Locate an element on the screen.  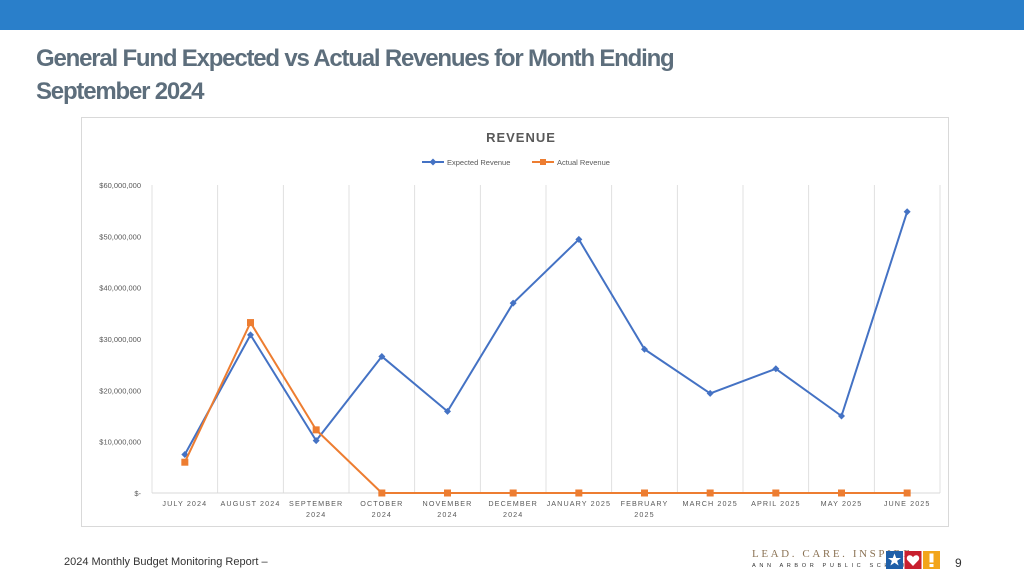
x-tick-label: OCTOBER is located at coordinates (381, 503).